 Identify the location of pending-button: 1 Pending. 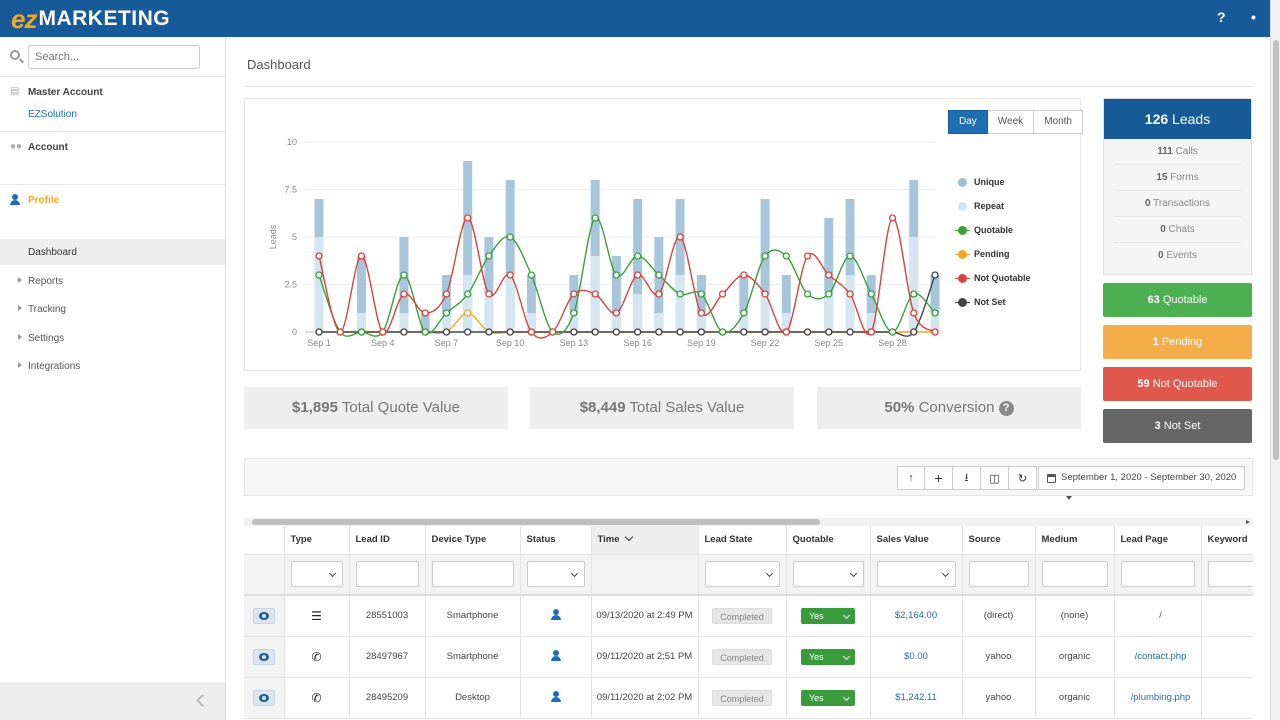
(1177, 342).